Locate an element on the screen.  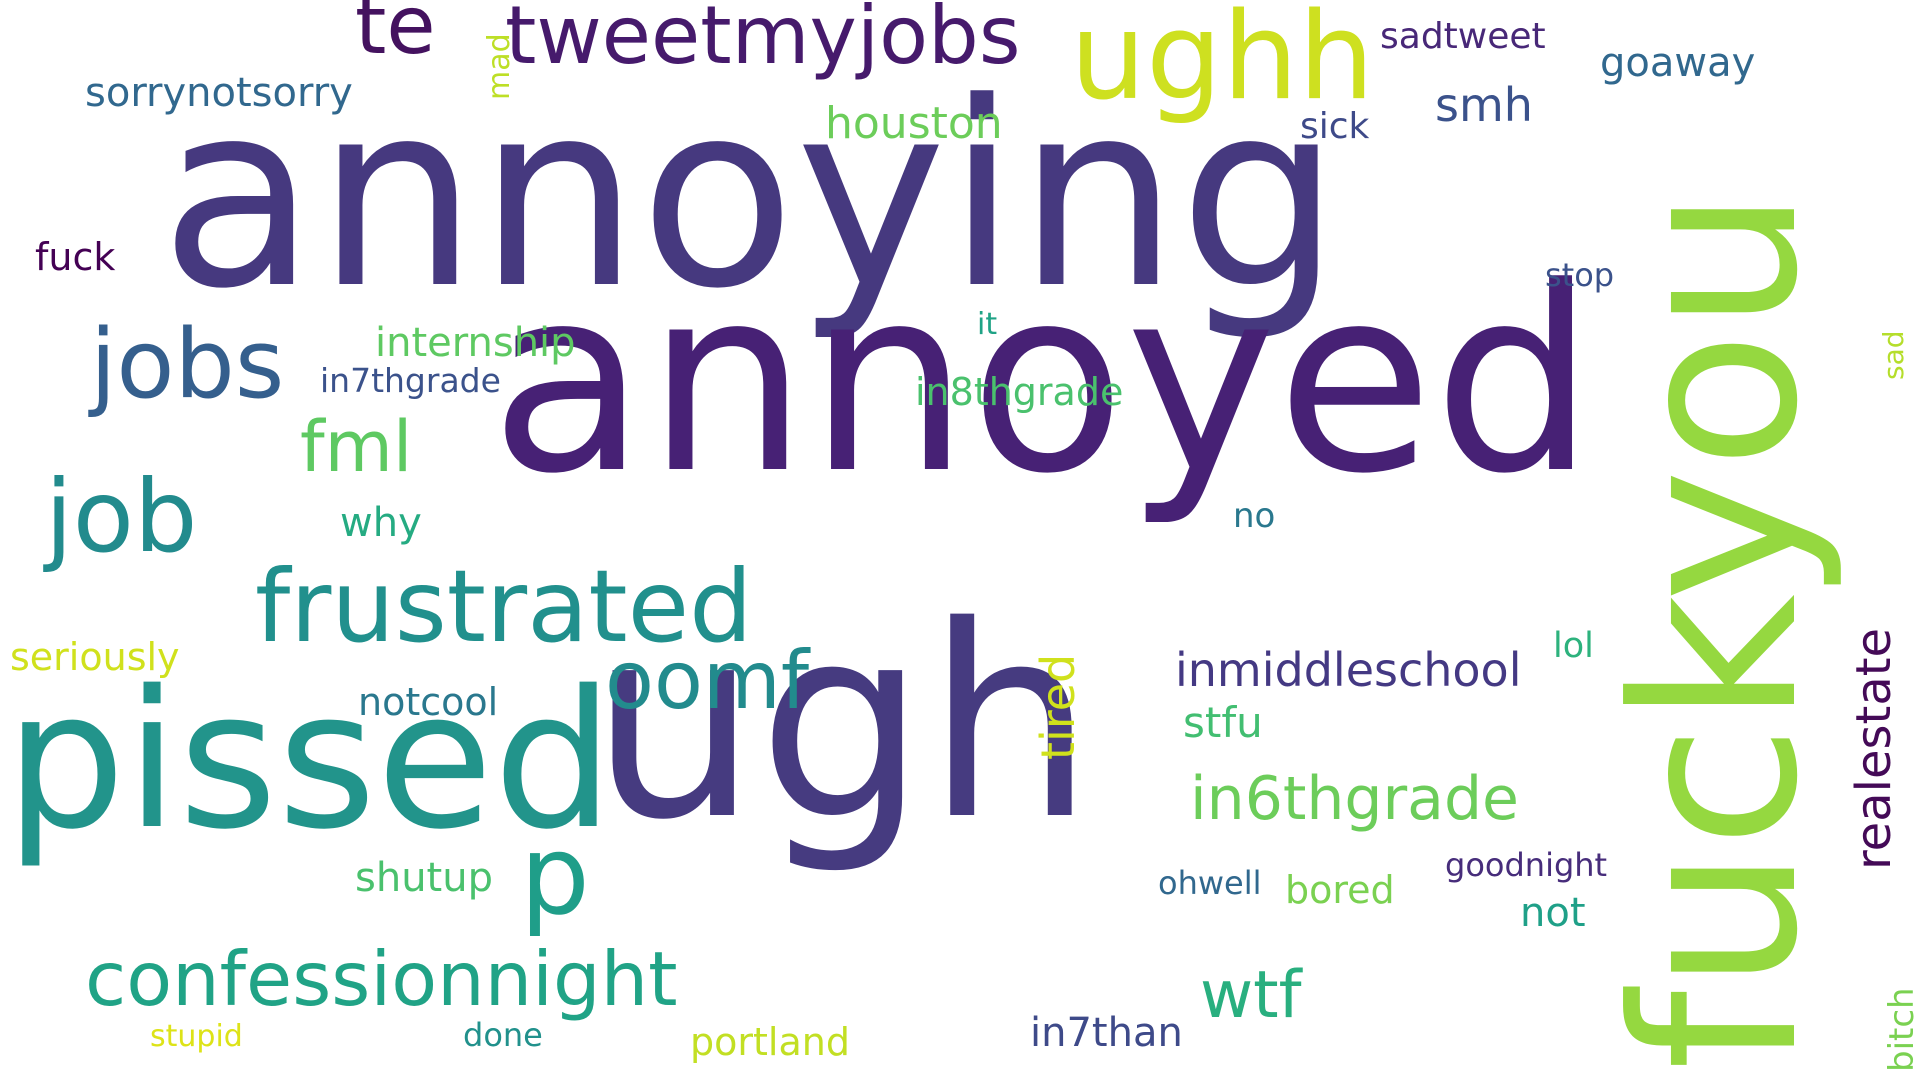
word-ughh: ughh is located at coordinates (1222, 64).